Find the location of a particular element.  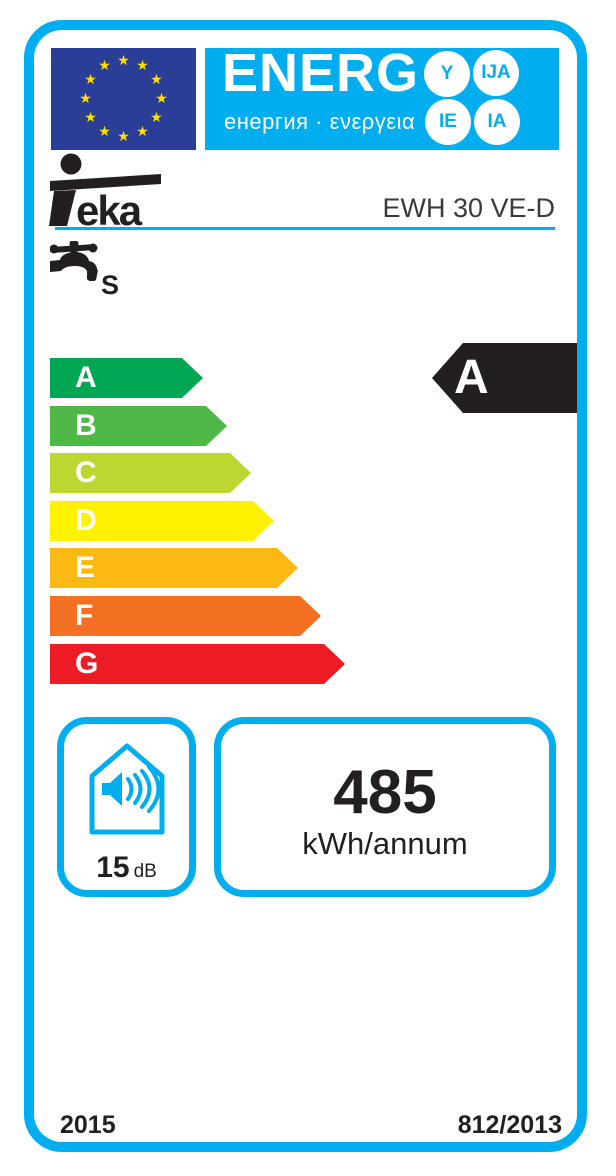

rated-class-arrow: A is located at coordinates (504, 378).